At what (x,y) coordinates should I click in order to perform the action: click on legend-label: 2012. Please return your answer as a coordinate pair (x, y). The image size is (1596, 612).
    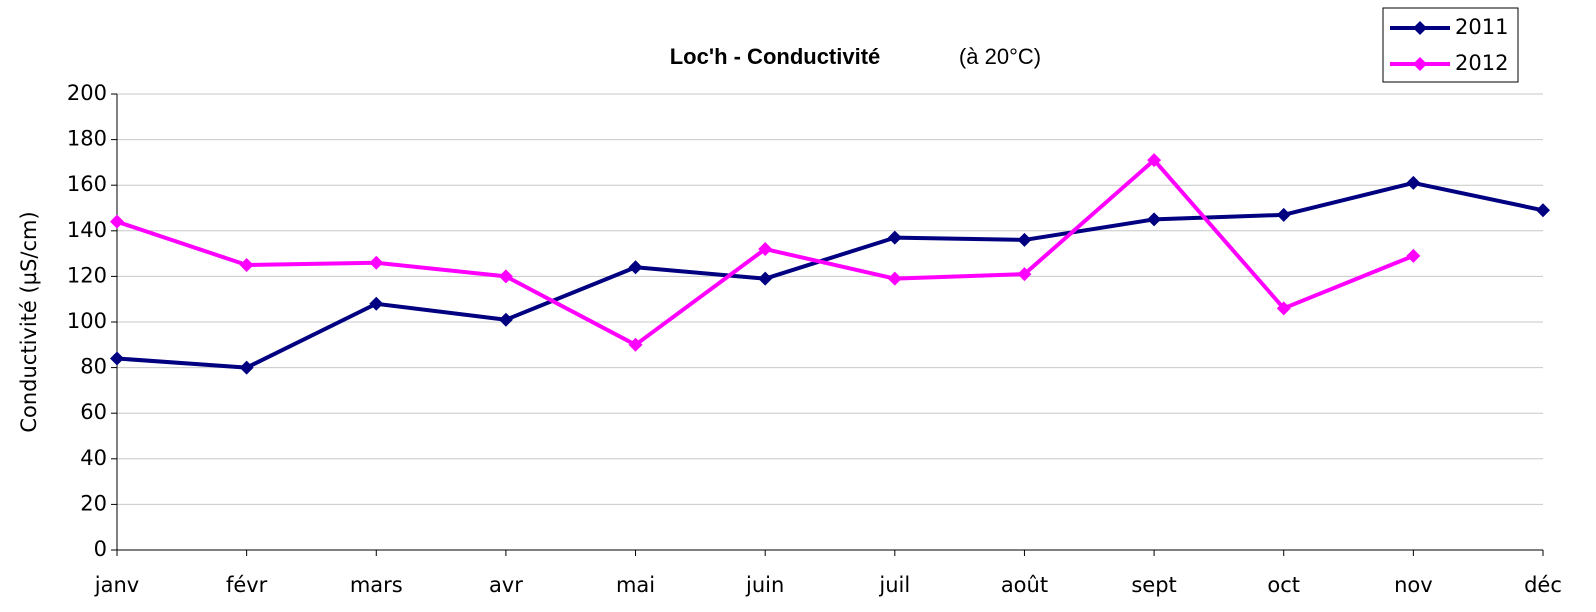
    Looking at the image, I should click on (1481, 63).